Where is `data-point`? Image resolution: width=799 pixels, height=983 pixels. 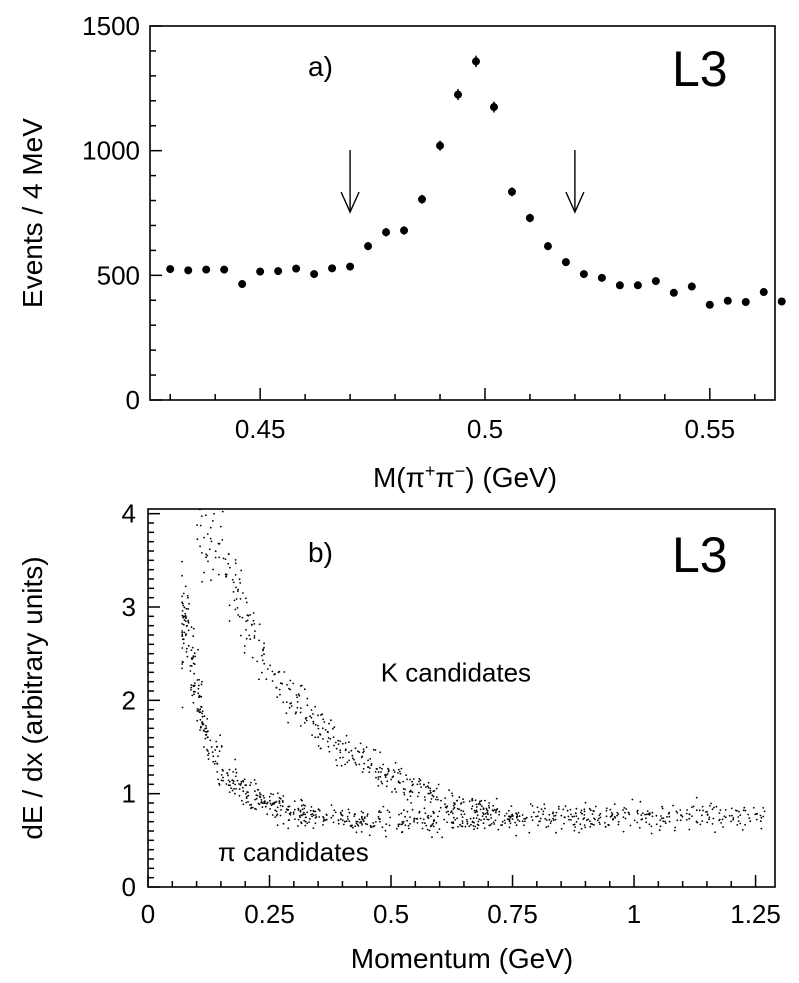
data-point is located at coordinates (458, 95).